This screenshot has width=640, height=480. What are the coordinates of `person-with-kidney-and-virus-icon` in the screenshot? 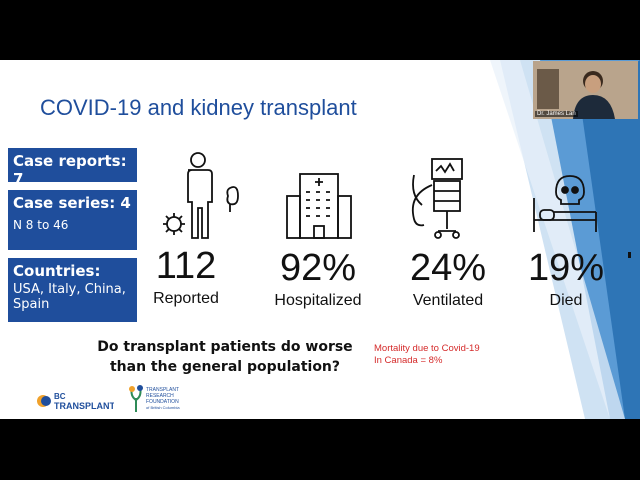 It's located at (201, 195).